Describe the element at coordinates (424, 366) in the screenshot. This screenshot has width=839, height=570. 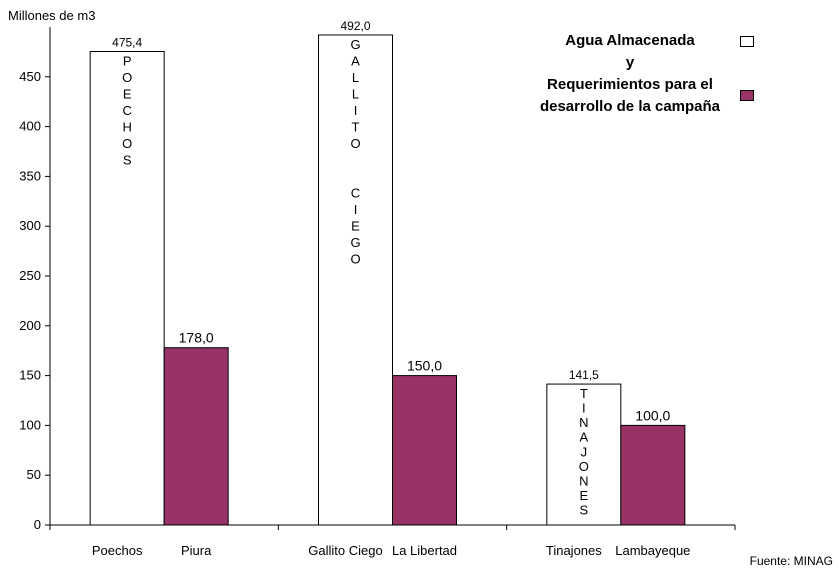
I see `value-label: 150,0` at that location.